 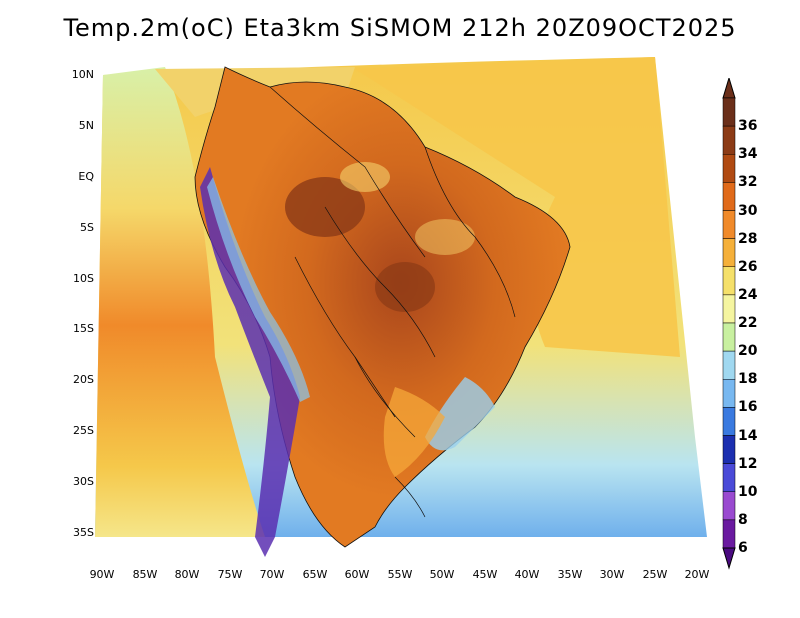 I want to click on legend-value-label: 16, so click(x=748, y=407).